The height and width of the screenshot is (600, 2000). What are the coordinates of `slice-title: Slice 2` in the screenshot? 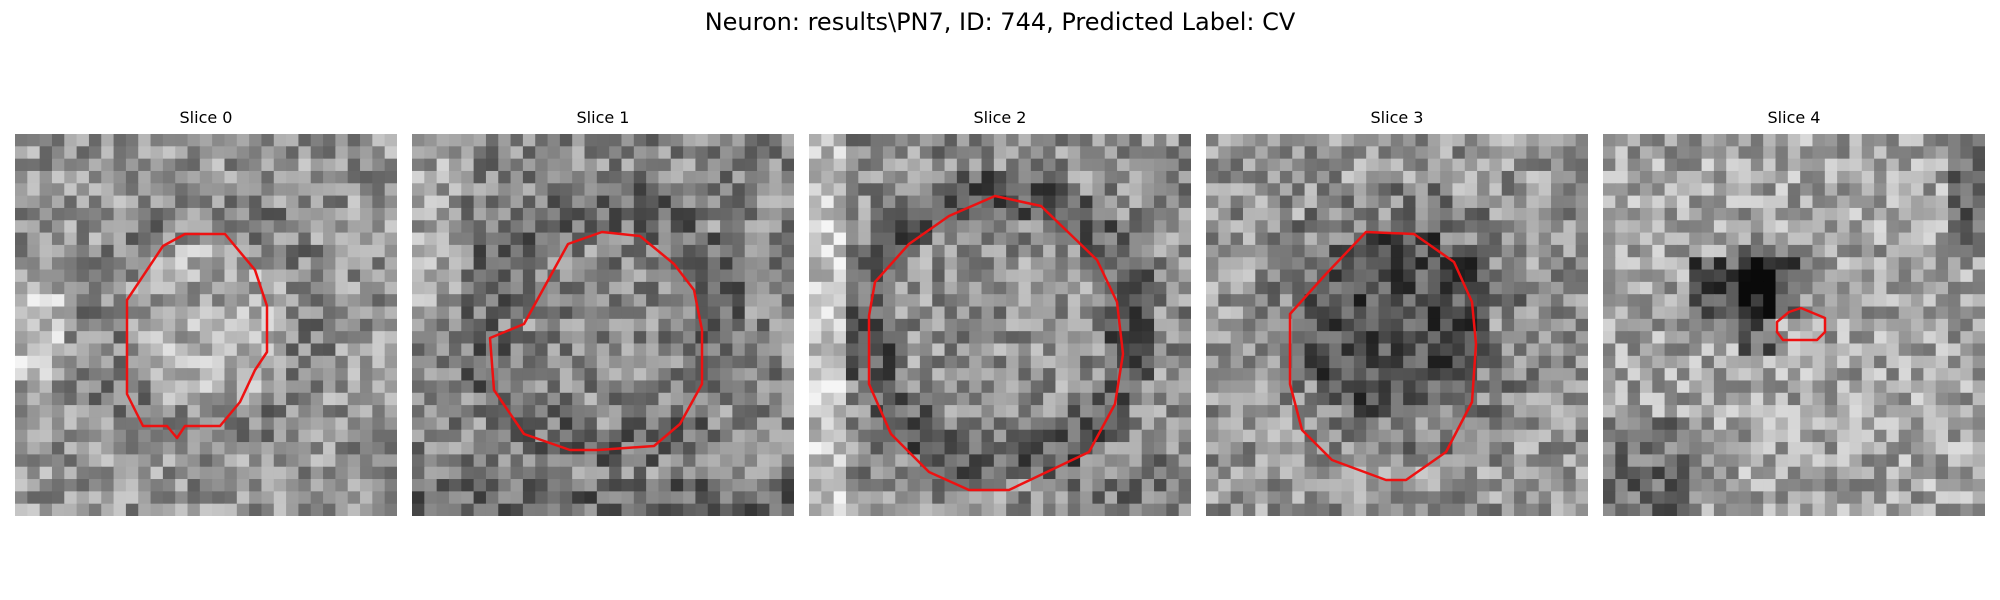 It's located at (1000, 117).